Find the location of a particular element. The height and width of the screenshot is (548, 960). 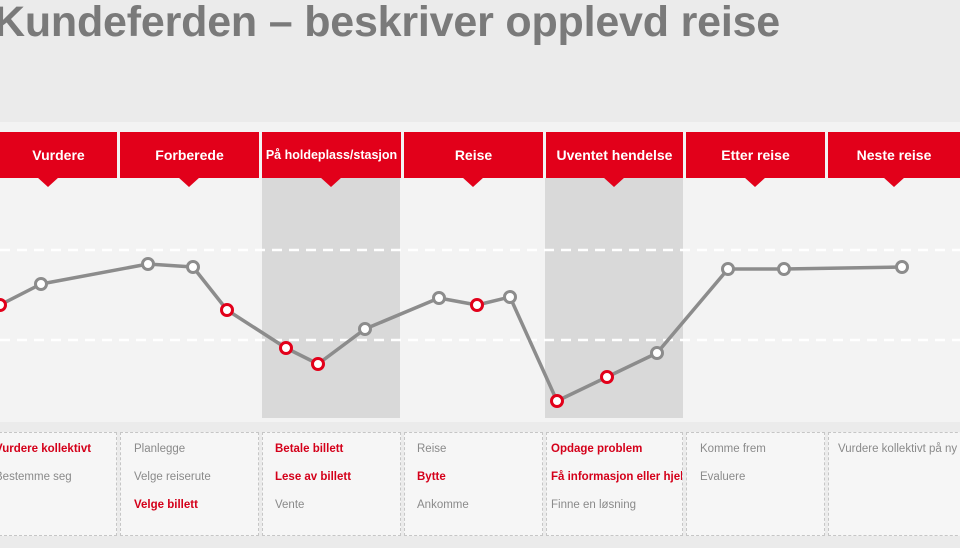

activity-item: Bytte is located at coordinates (431, 477).